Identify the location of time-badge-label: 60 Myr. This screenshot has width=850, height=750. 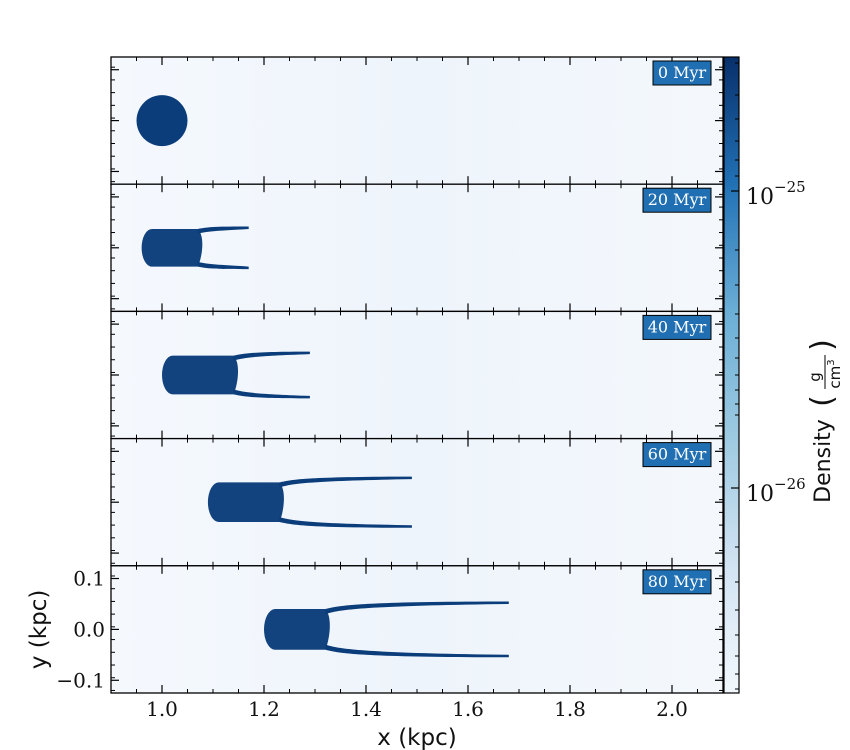
(677, 454).